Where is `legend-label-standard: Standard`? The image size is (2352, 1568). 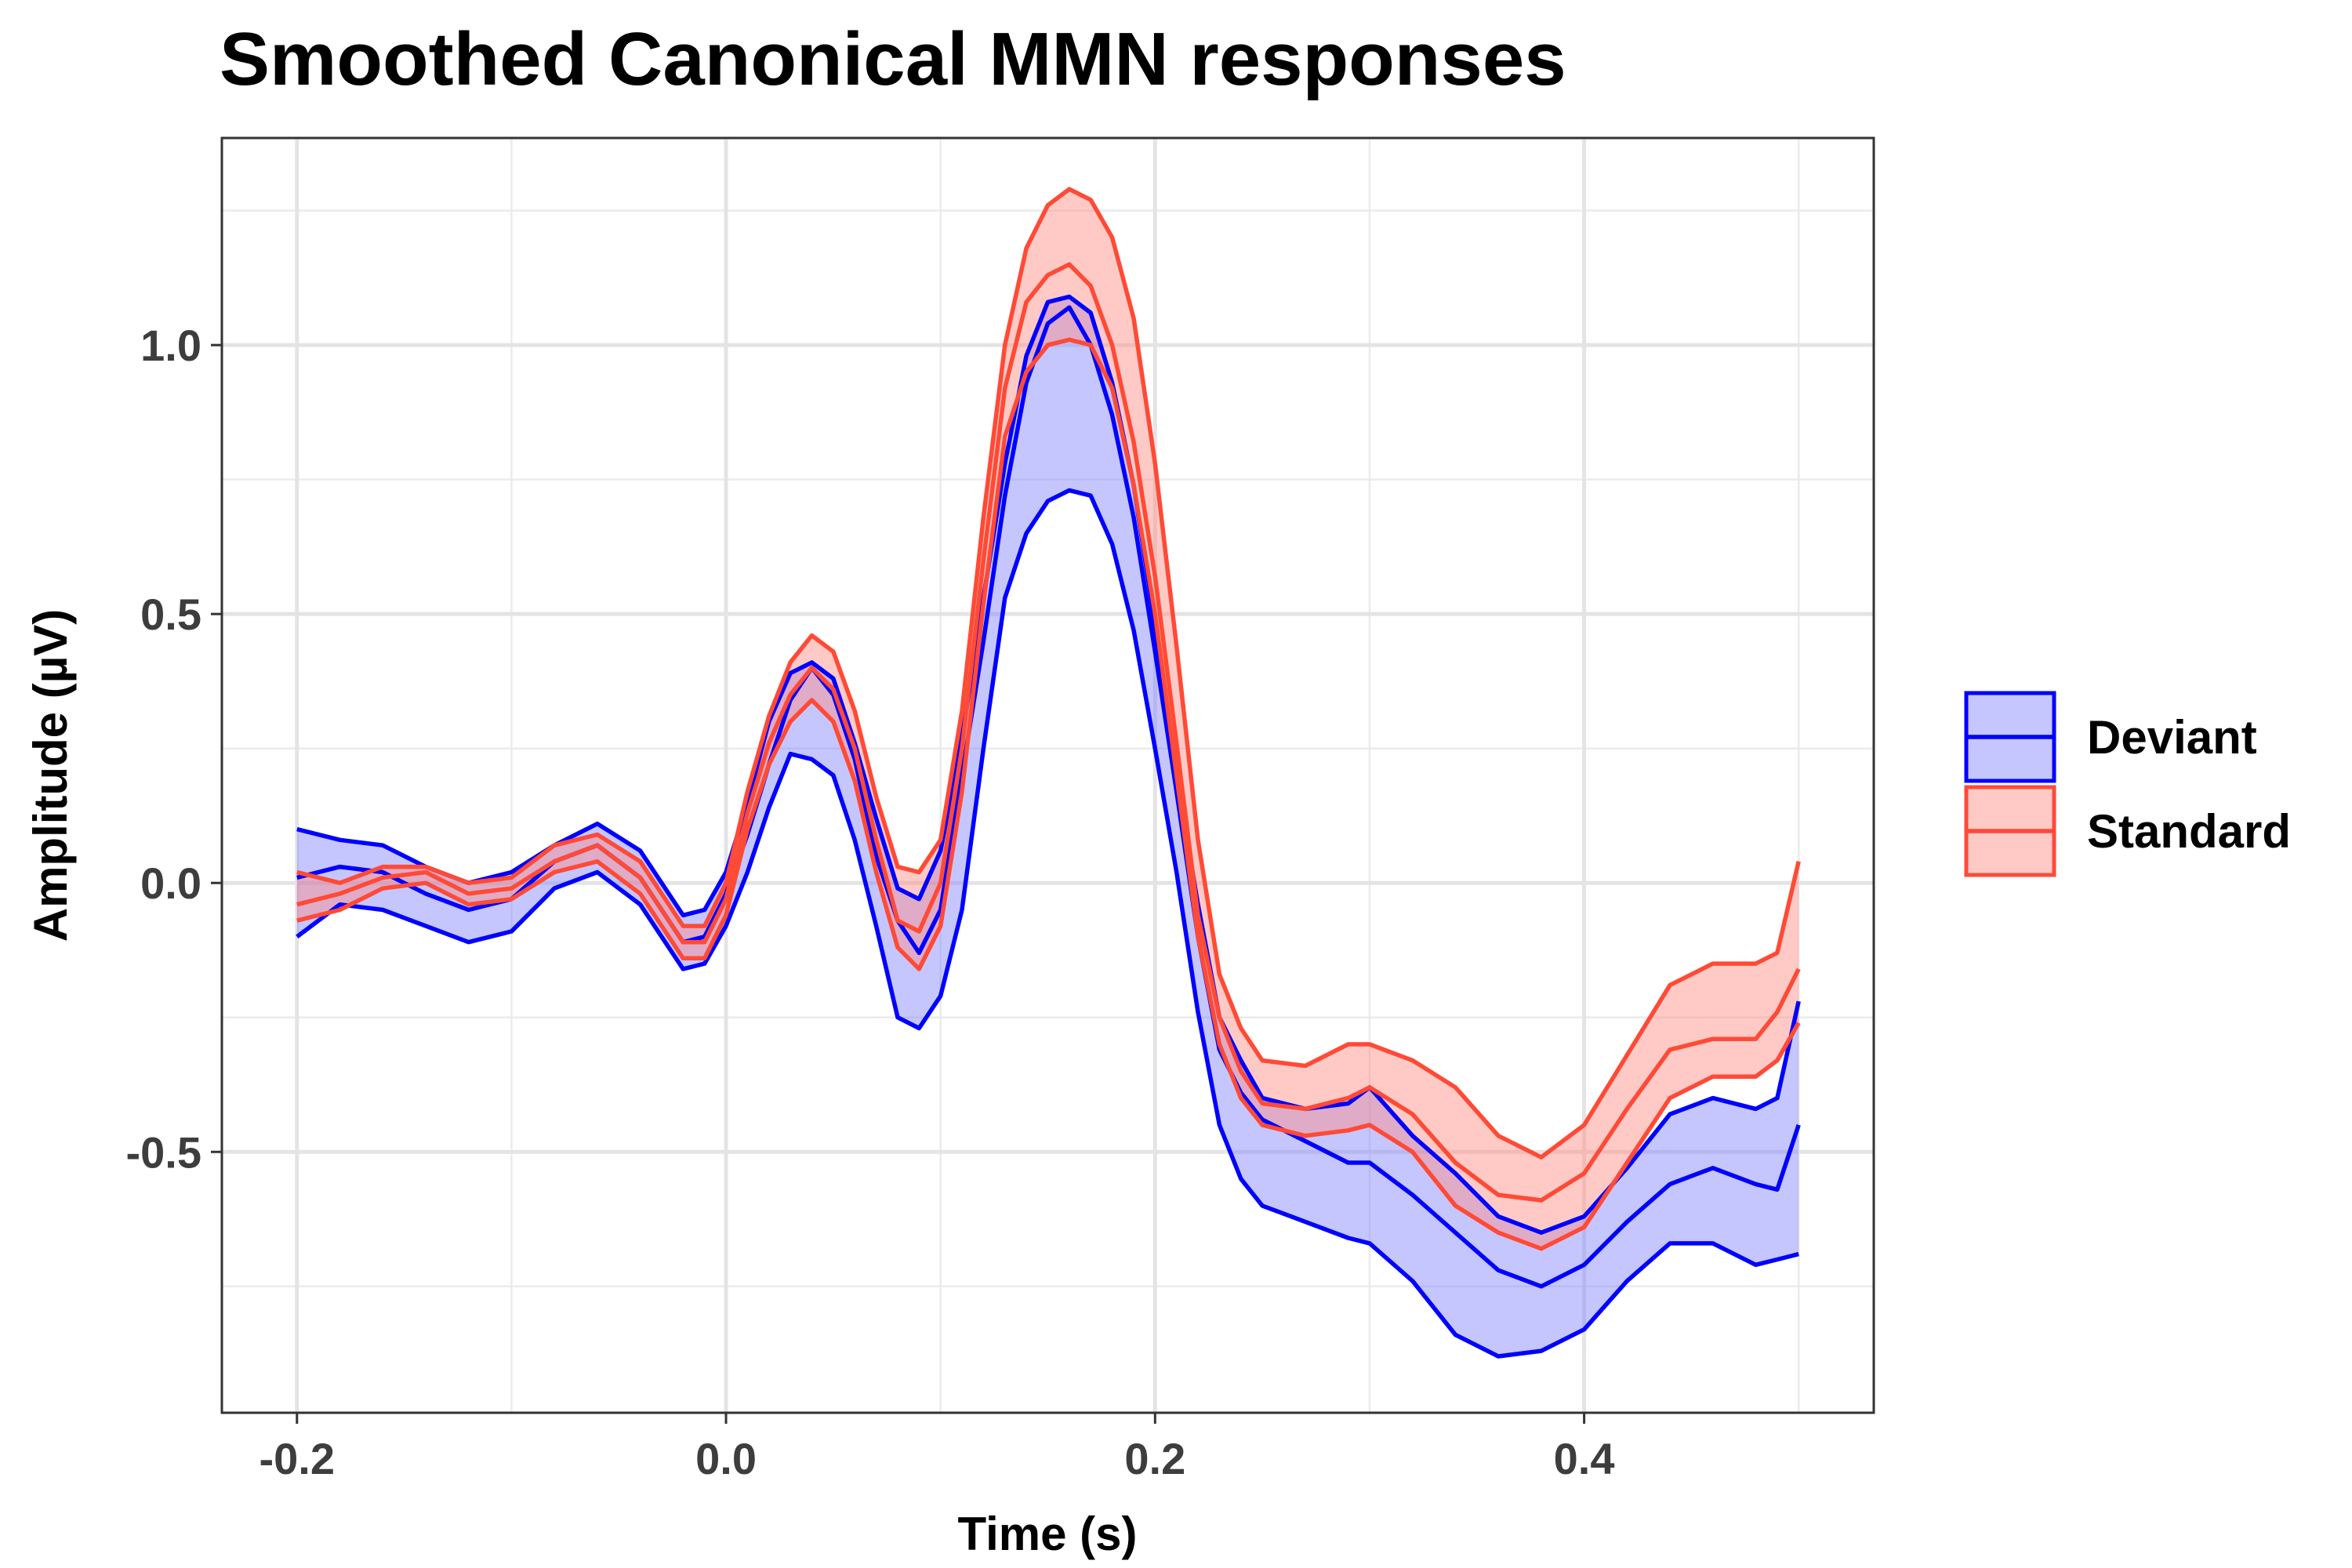
legend-label-standard: Standard is located at coordinates (2189, 832).